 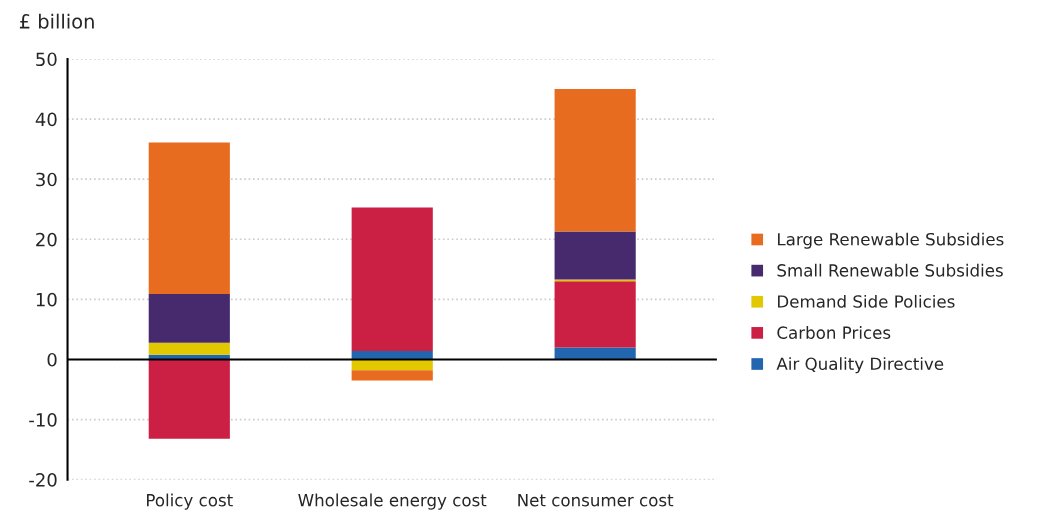 What do you see at coordinates (596, 500) in the screenshot?
I see `x-tick-label: Net consumer cost` at bounding box center [596, 500].